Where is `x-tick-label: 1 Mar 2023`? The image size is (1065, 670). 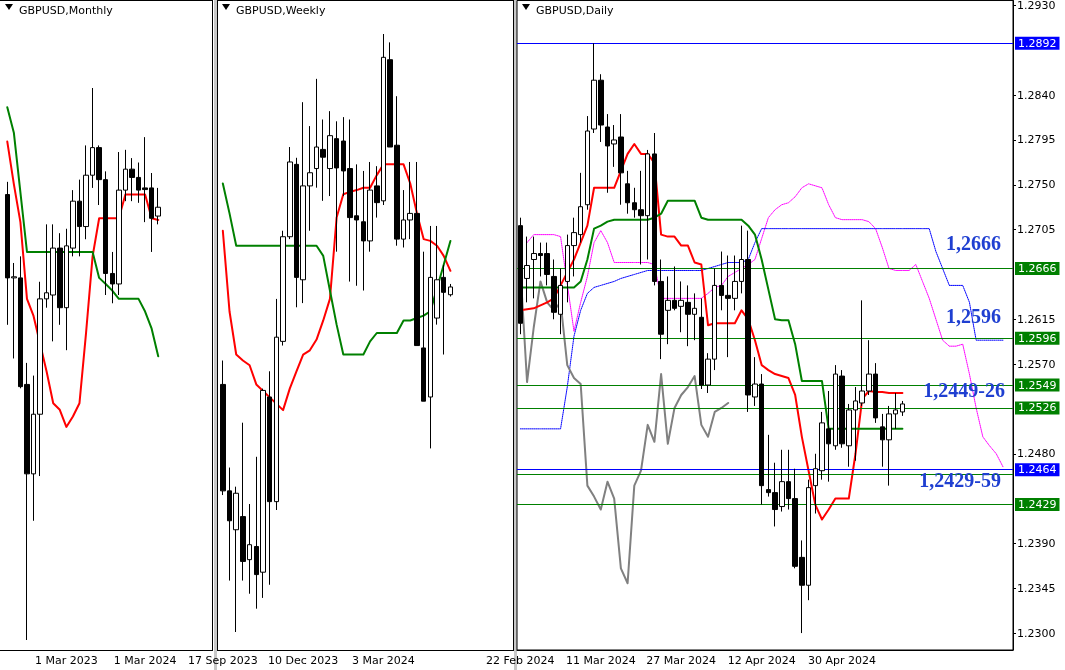 x-tick-label: 1 Mar 2023 is located at coordinates (66, 660).